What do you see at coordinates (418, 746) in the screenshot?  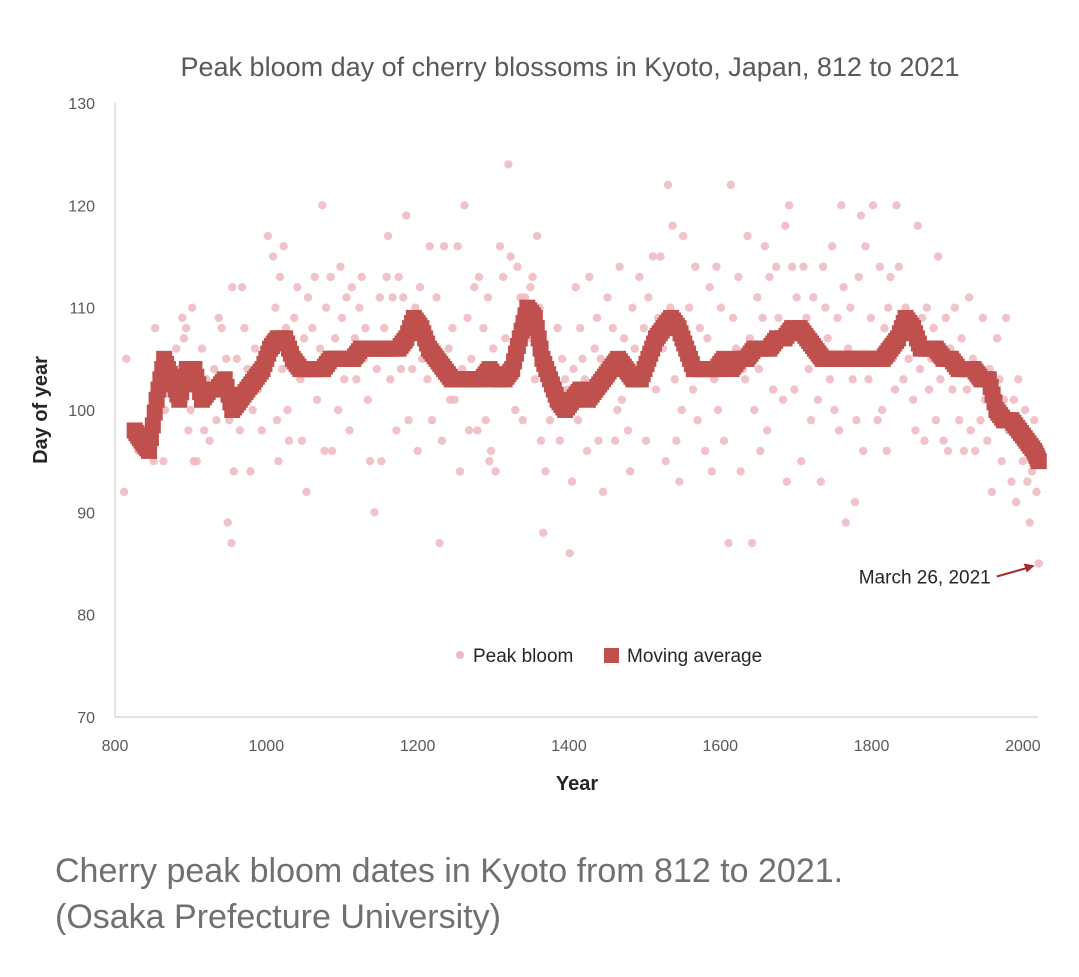 I see `x-tick-label: 1200` at bounding box center [418, 746].